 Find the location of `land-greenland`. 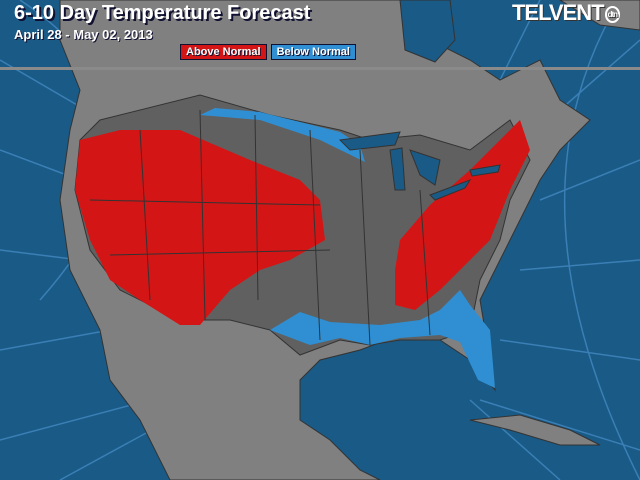

land-greenland is located at coordinates (599, 15).